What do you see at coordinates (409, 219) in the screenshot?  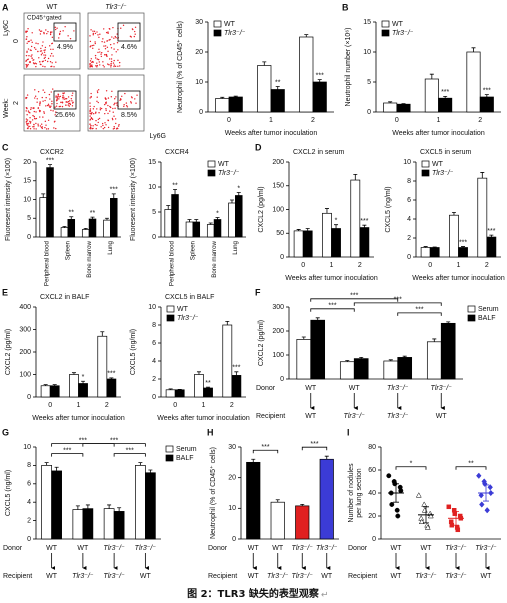 I see `y-tick-label: 4` at bounding box center [409, 219].